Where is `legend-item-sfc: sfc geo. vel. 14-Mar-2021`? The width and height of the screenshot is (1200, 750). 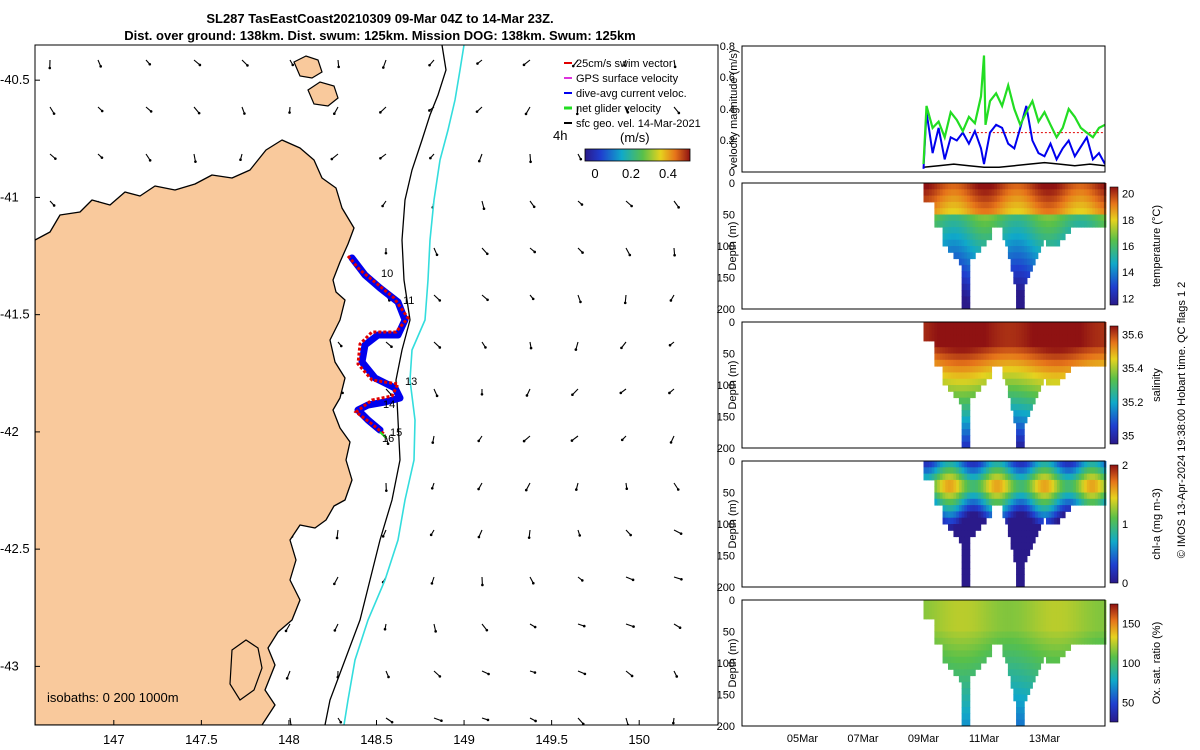 legend-item-sfc: sfc geo. vel. 14-Mar-2021 is located at coordinates (638, 124).